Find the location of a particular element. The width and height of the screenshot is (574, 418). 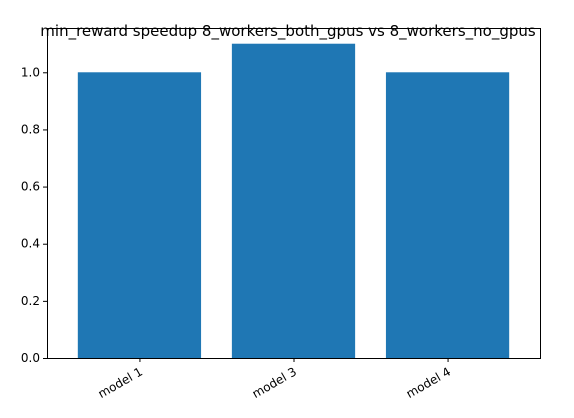

y-axis: 0.0 0.2 0.4 0.6 0.8 1.0 is located at coordinates (34, 215).